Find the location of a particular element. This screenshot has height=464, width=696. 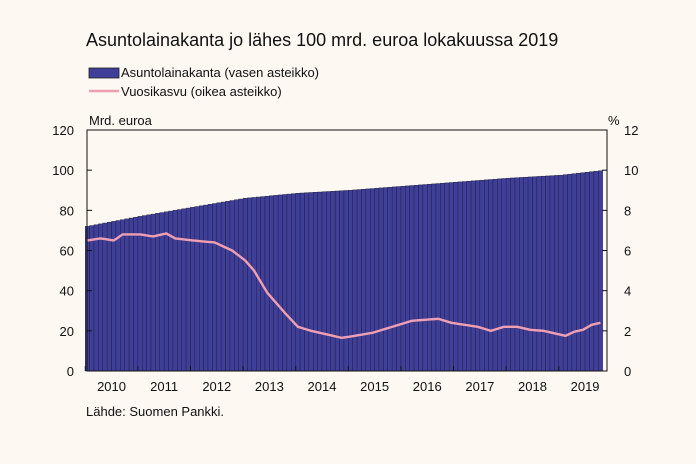

x-tick-label: 2015 is located at coordinates (374, 386).